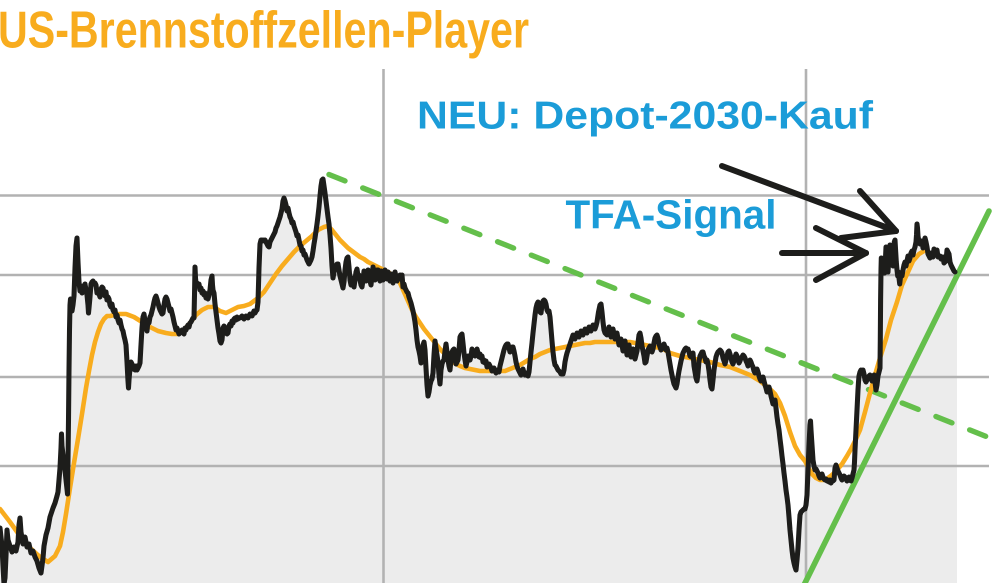 The height and width of the screenshot is (588, 1000). Describe the element at coordinates (645, 116) in the screenshot. I see `svg-text: NEU: Depot-2030-Kauf` at that location.